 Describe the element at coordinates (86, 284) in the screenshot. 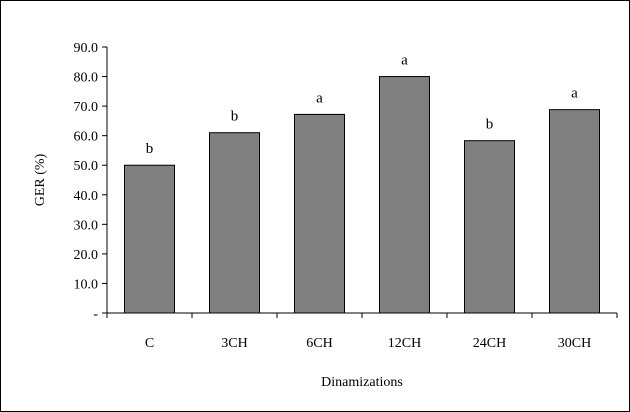

I see `y-tick-label: 10.0` at that location.